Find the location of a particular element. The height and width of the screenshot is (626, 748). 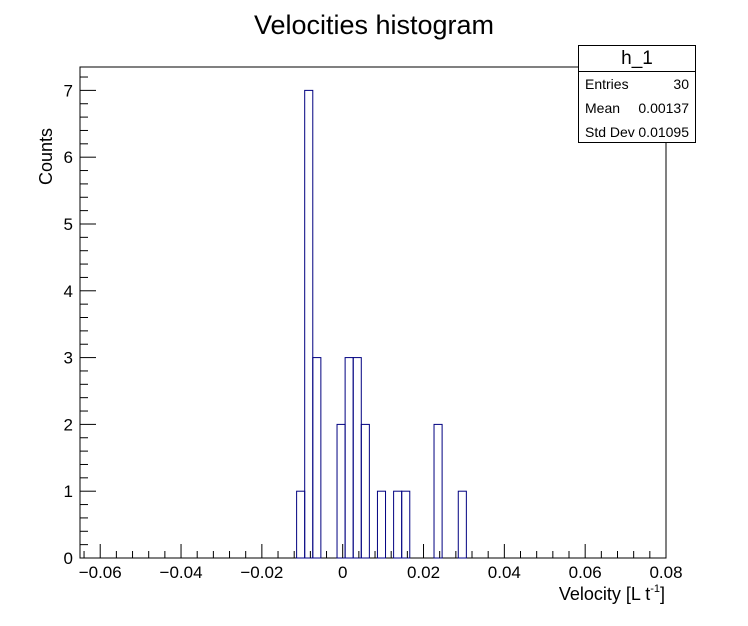

x-tick-label: 0.02 is located at coordinates (423, 572).